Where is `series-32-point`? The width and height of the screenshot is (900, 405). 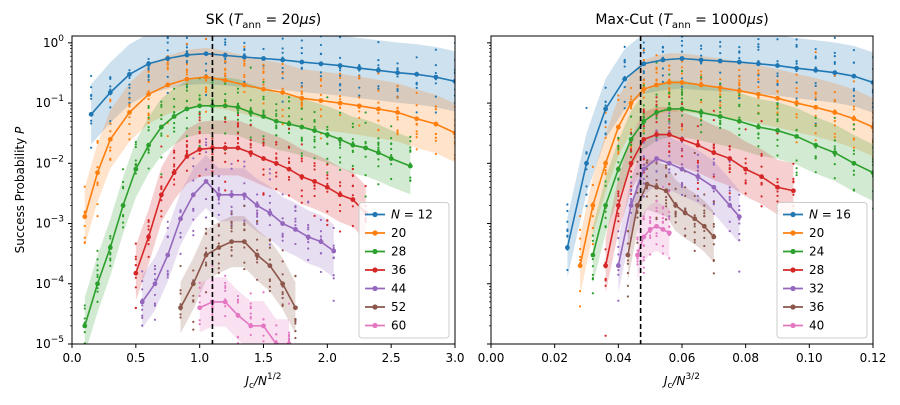 series-32-point is located at coordinates (714, 187).